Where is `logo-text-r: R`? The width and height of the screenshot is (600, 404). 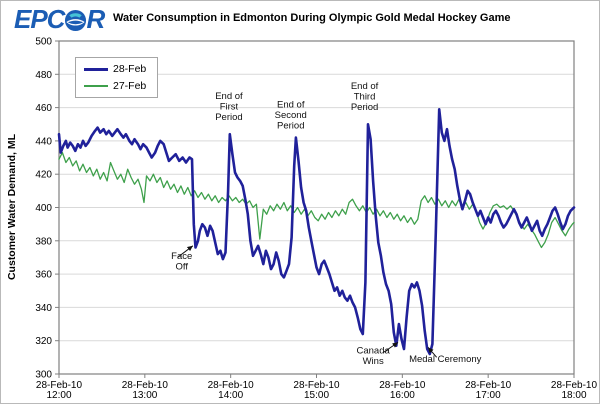
logo-text-r: R is located at coordinates (95, 19).